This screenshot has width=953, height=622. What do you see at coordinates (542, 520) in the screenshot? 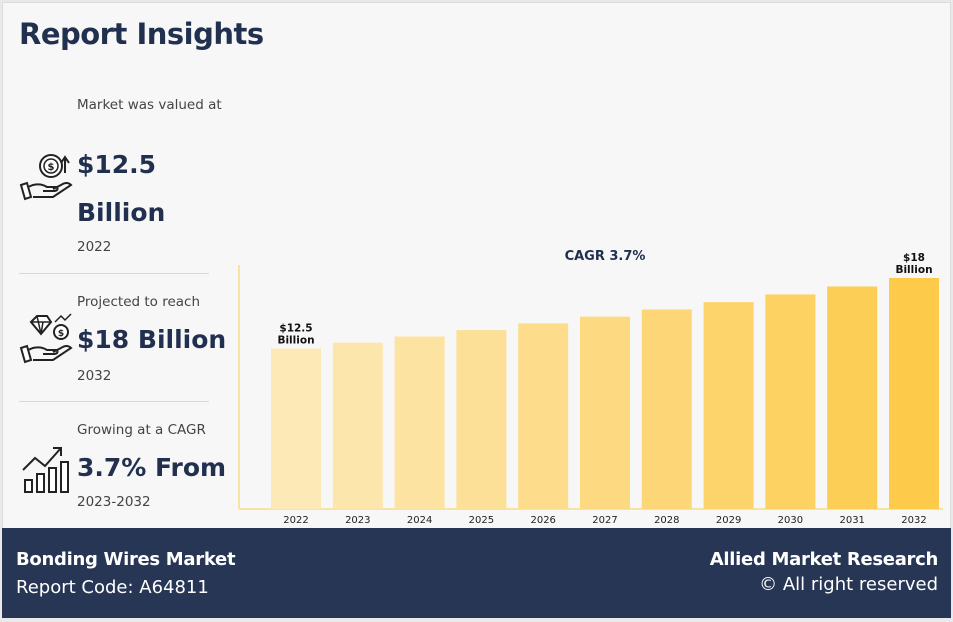
I see `x-tick-label: 2026` at bounding box center [542, 520].